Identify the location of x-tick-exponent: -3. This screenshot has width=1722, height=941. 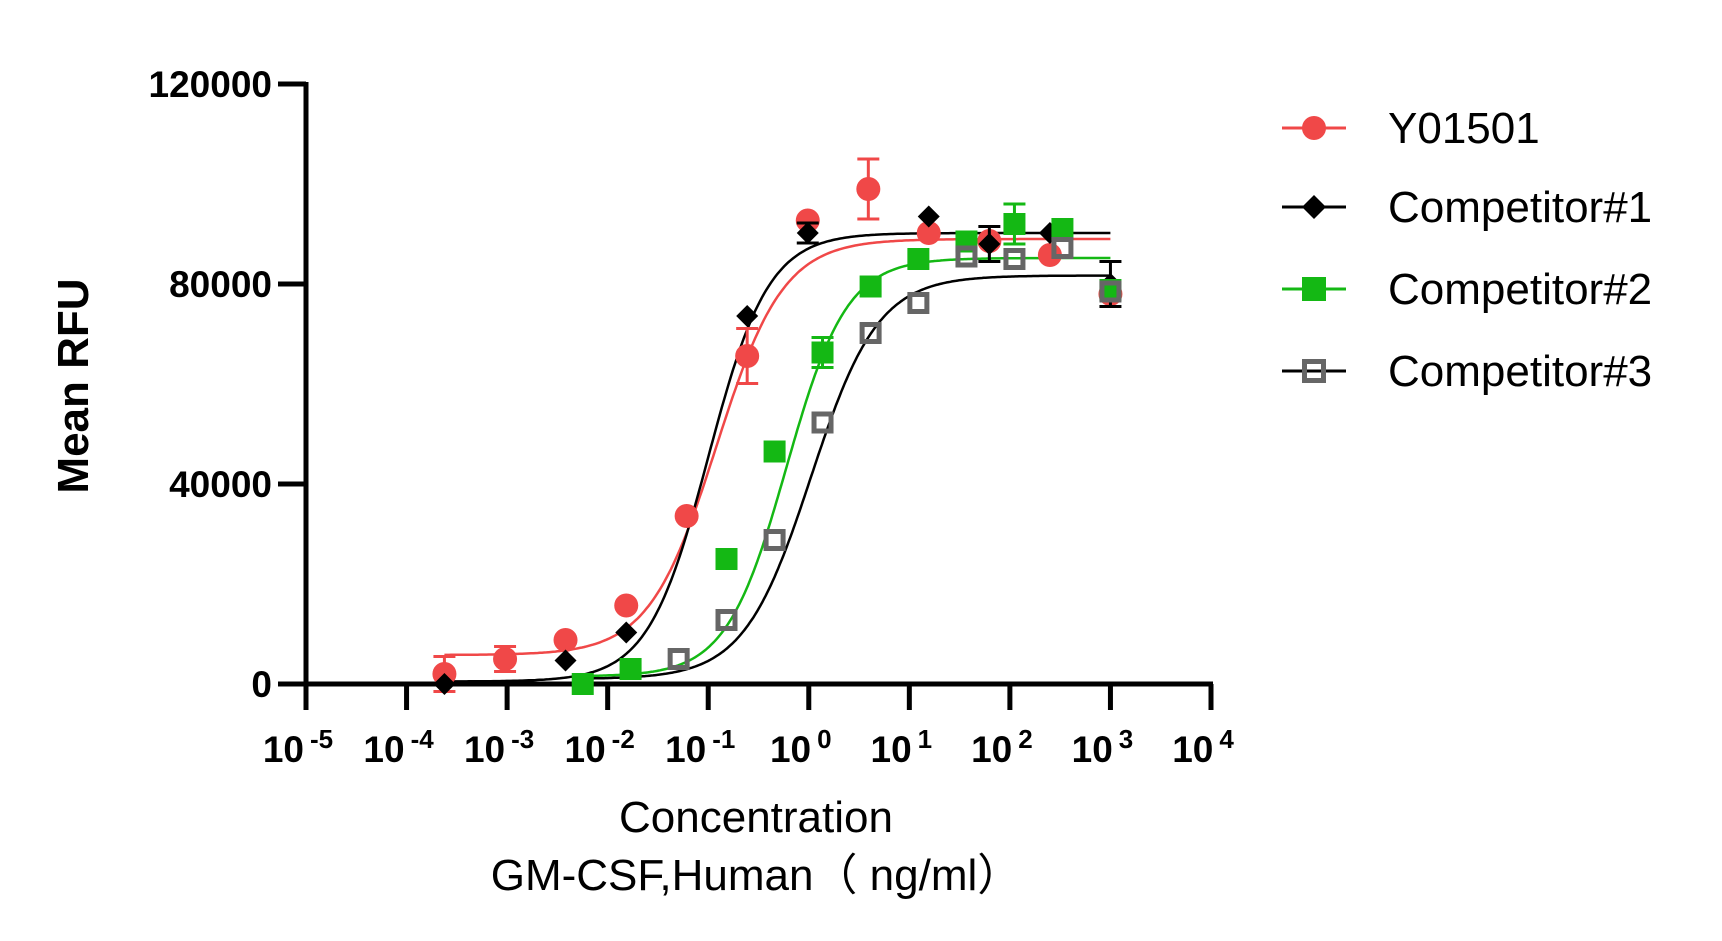
(522, 739).